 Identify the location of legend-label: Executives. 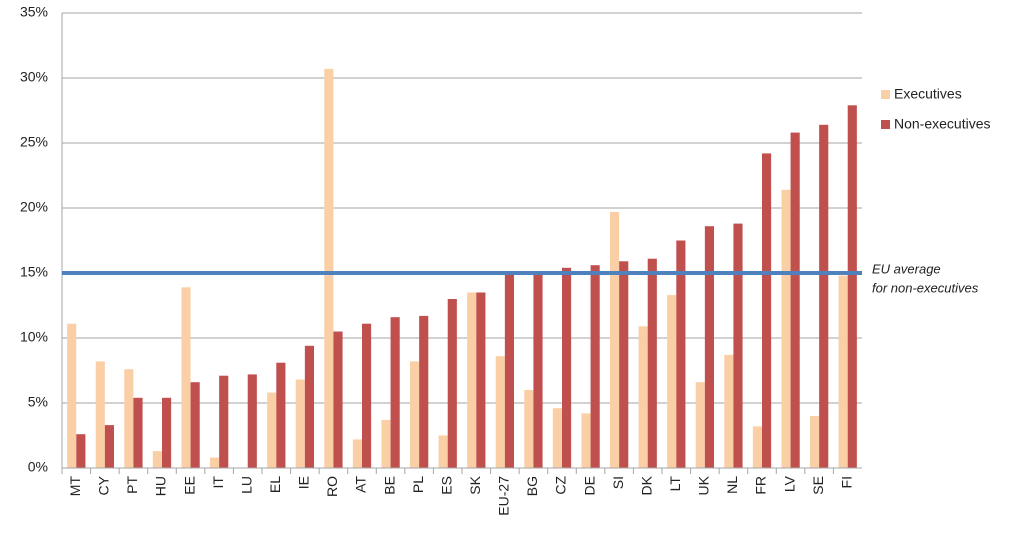
(928, 94).